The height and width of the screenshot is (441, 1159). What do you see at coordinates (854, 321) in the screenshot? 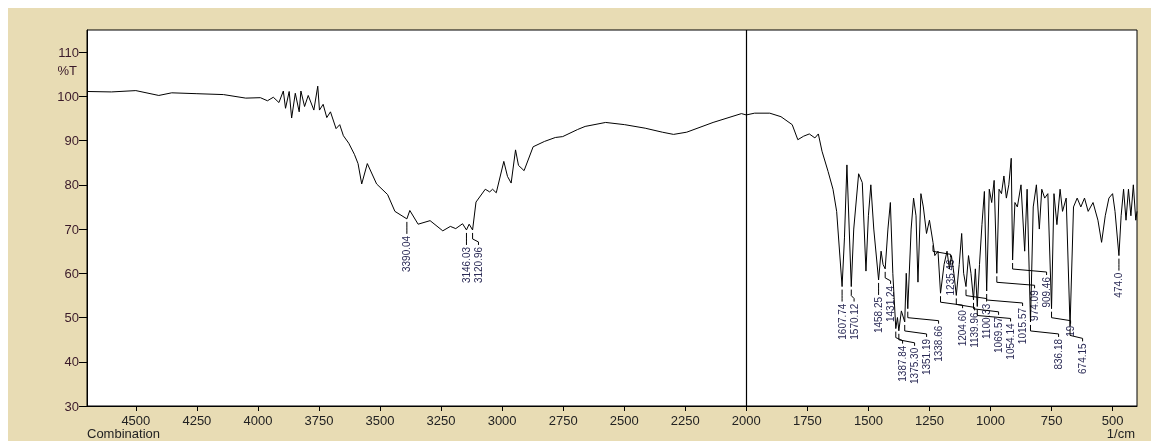
I see `annotation: 1570.12` at bounding box center [854, 321].